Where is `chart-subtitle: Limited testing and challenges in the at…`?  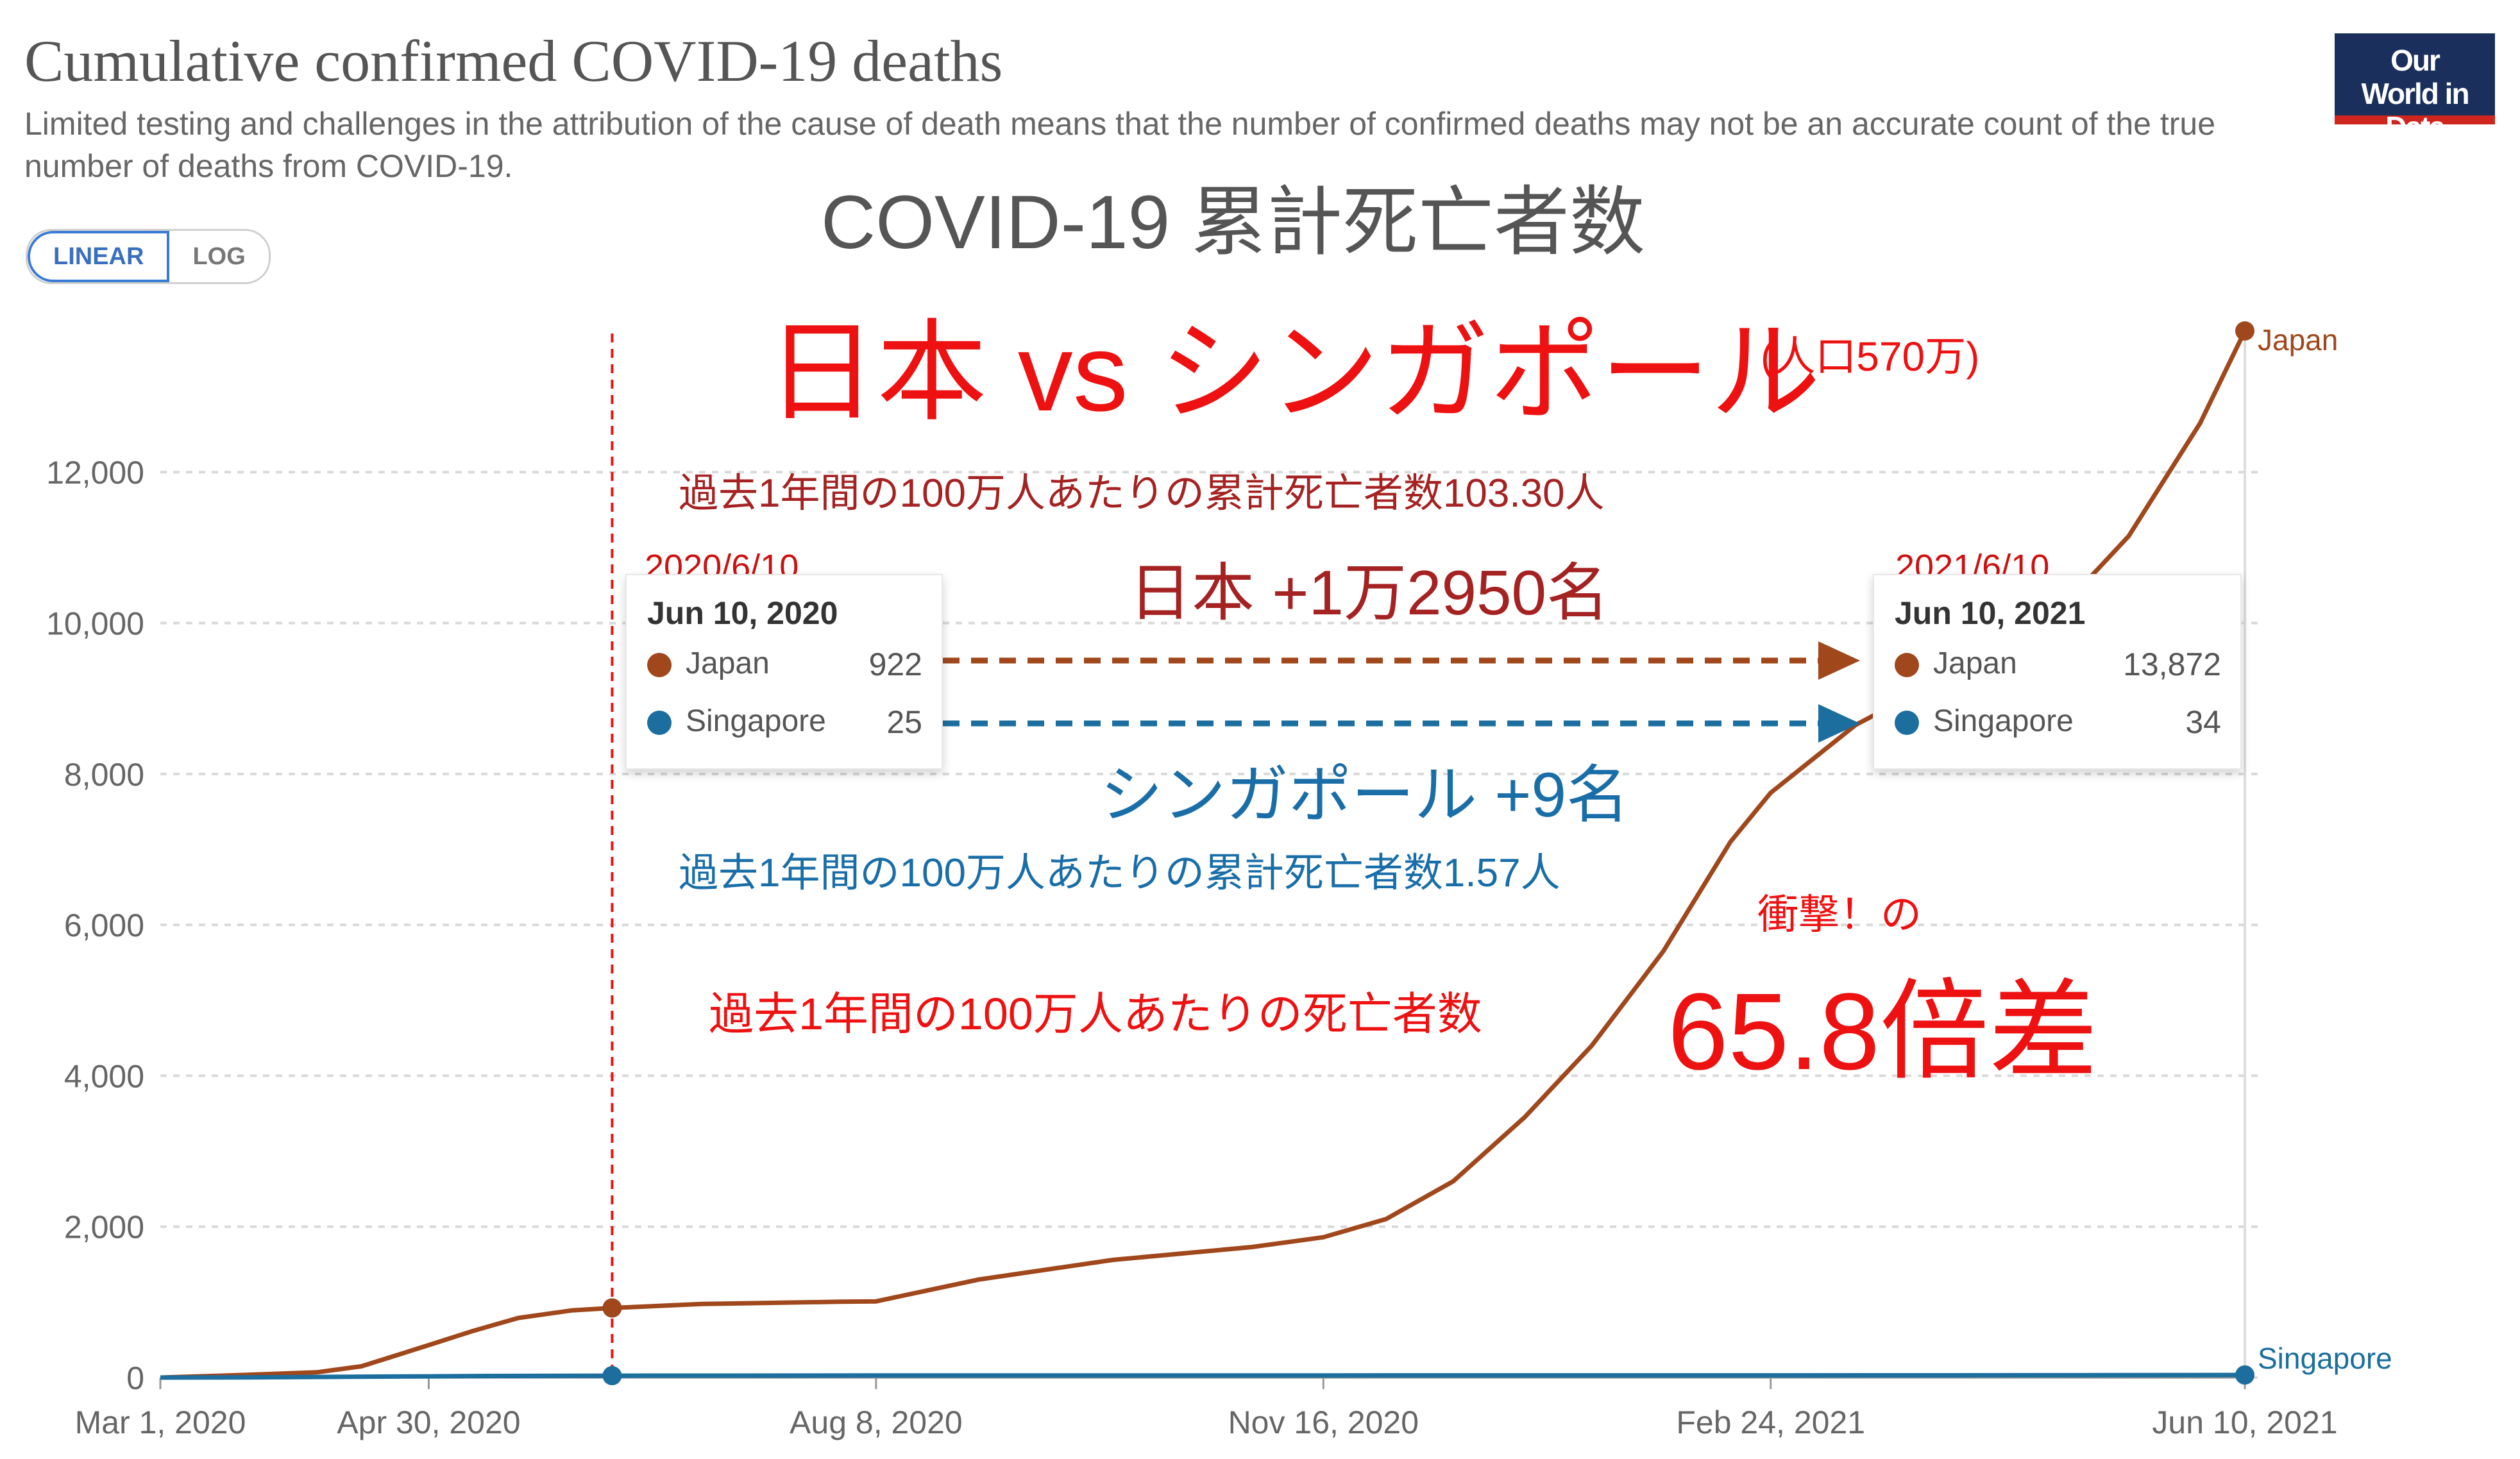
chart-subtitle: Limited testing and challenges in the at… is located at coordinates (1120, 145).